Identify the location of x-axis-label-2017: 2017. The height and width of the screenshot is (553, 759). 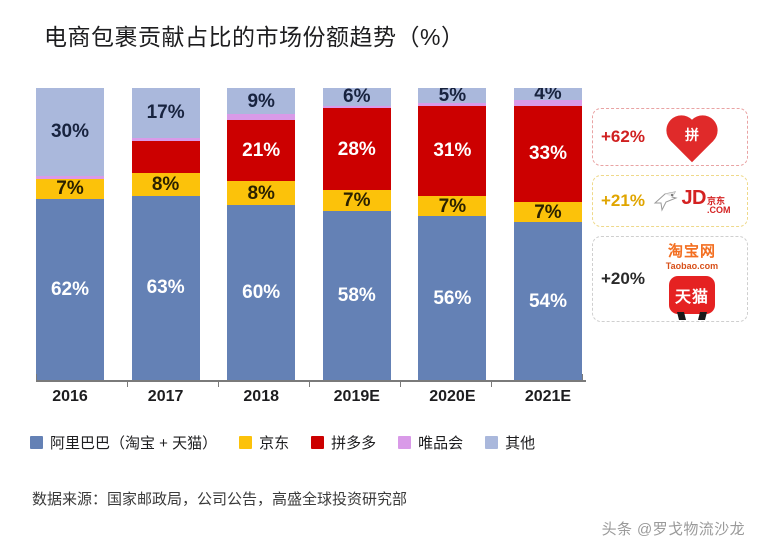
(165, 396).